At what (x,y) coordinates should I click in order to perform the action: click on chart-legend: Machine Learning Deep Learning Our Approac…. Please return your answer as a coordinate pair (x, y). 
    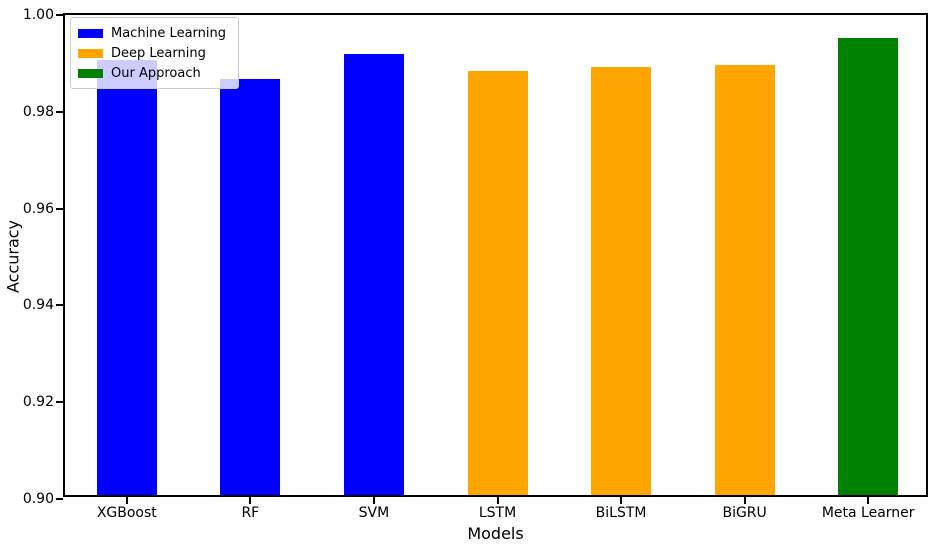
    Looking at the image, I should click on (154, 53).